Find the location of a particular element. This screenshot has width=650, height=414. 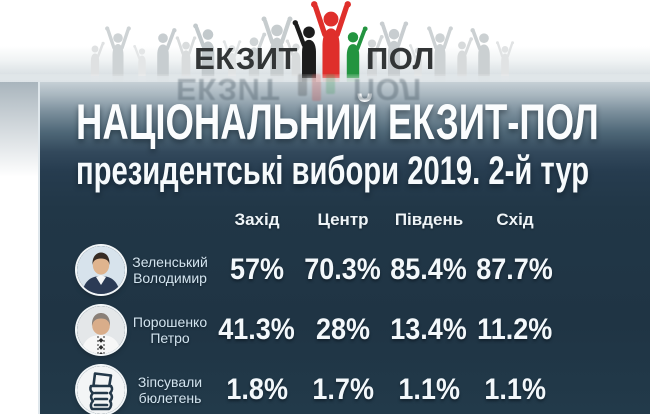

candidate-name: Порошенко Петро is located at coordinates (170, 330).